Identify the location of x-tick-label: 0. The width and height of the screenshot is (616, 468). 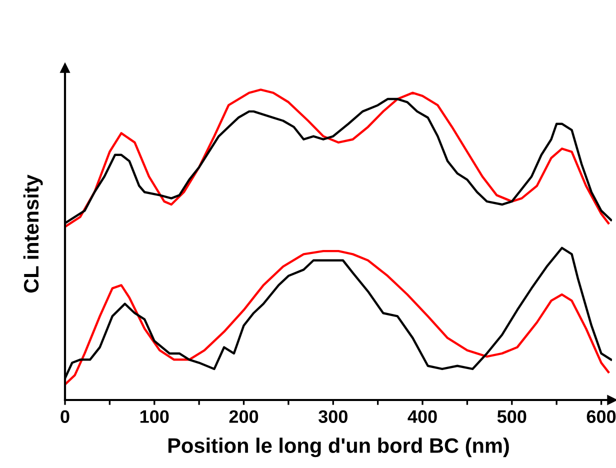
(65, 416).